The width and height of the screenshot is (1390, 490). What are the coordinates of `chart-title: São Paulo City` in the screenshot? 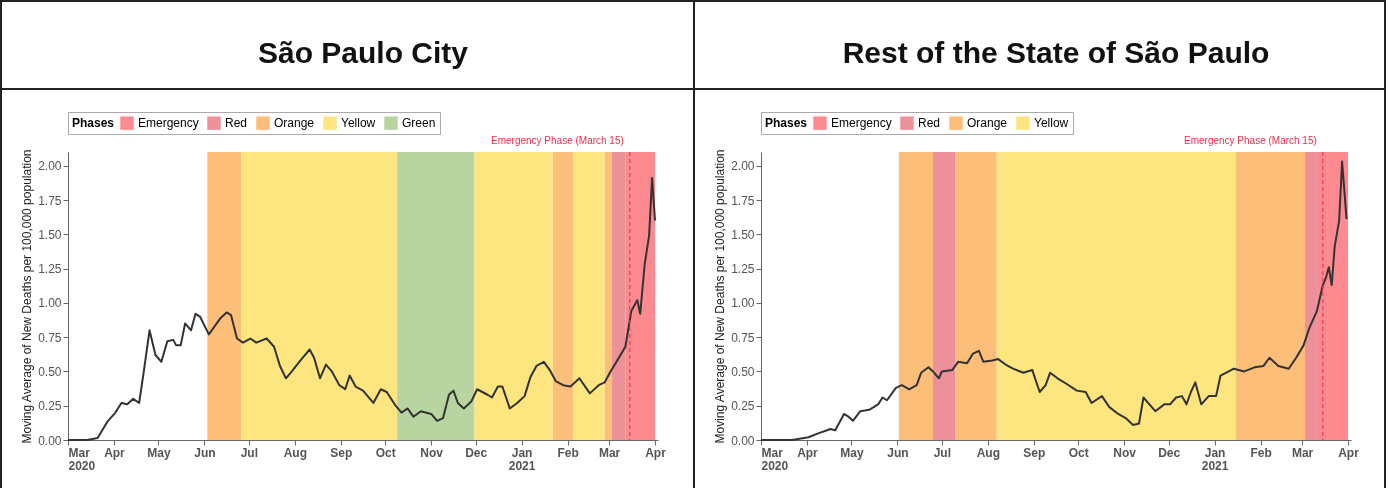 It's located at (363, 52).